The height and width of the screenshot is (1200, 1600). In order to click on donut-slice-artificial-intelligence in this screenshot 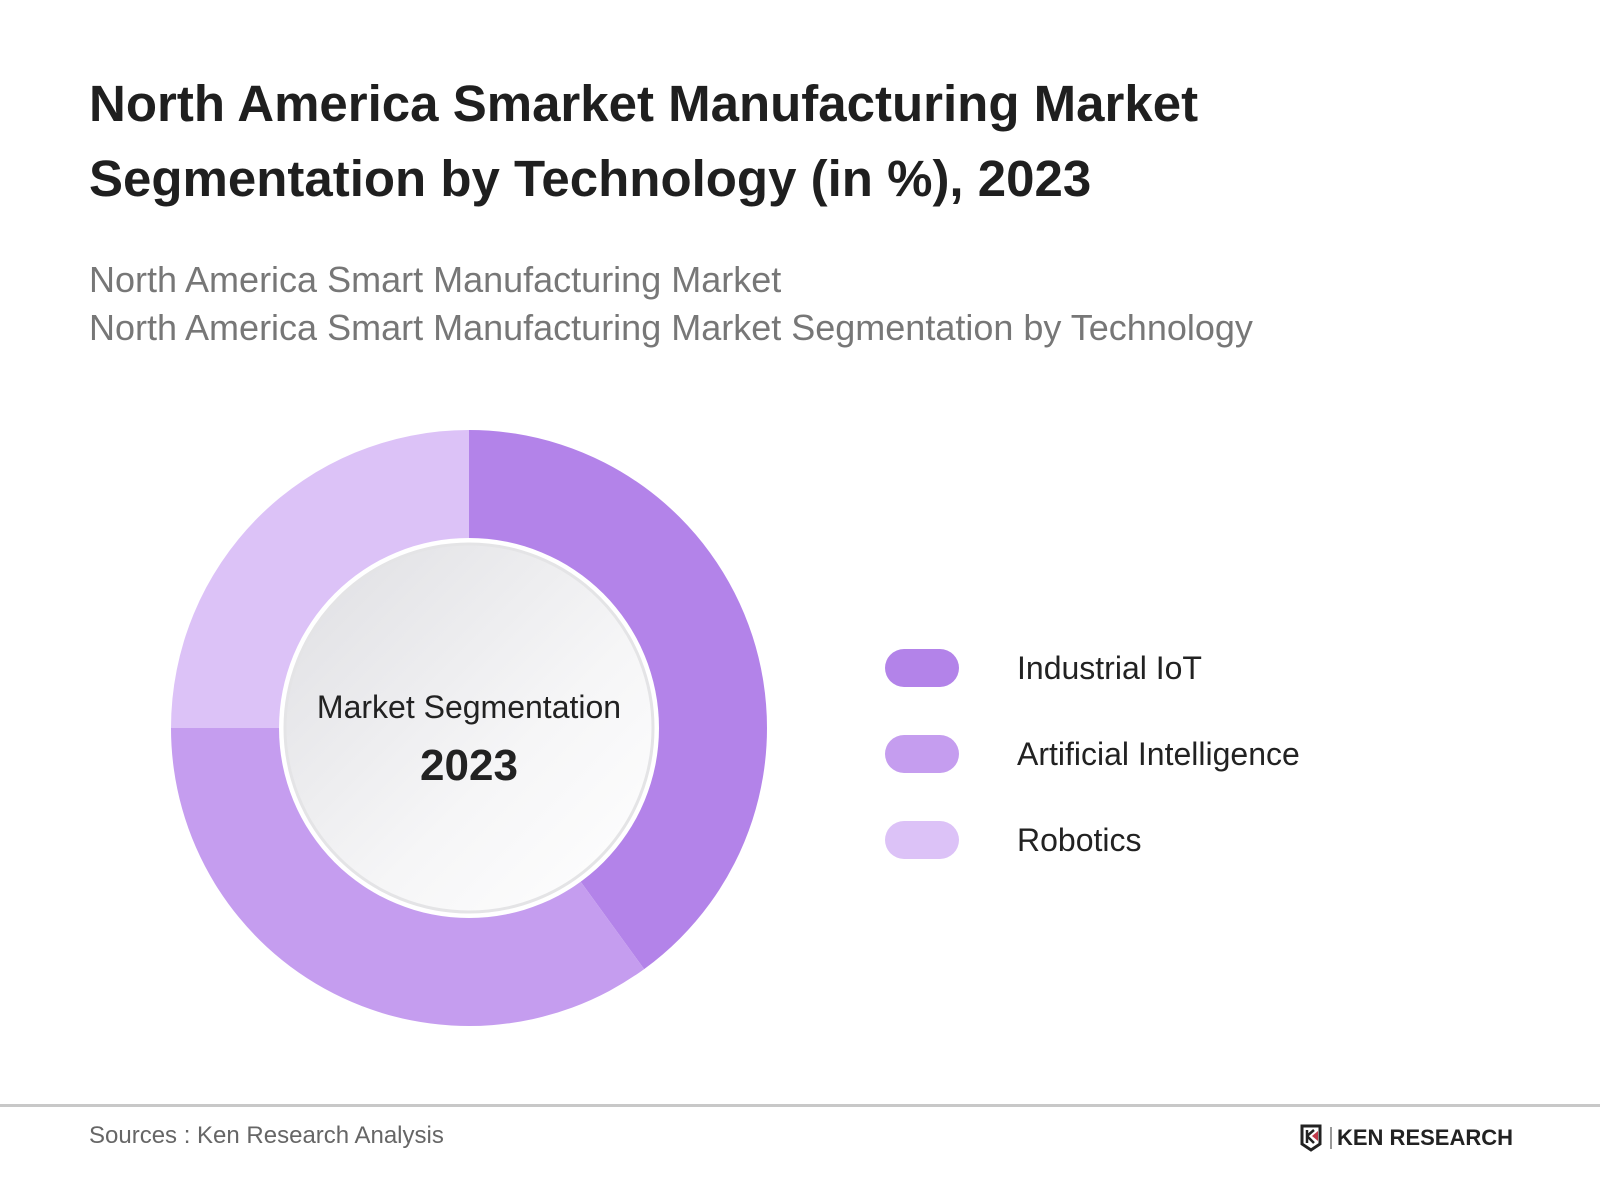, I will do `click(408, 877)`.